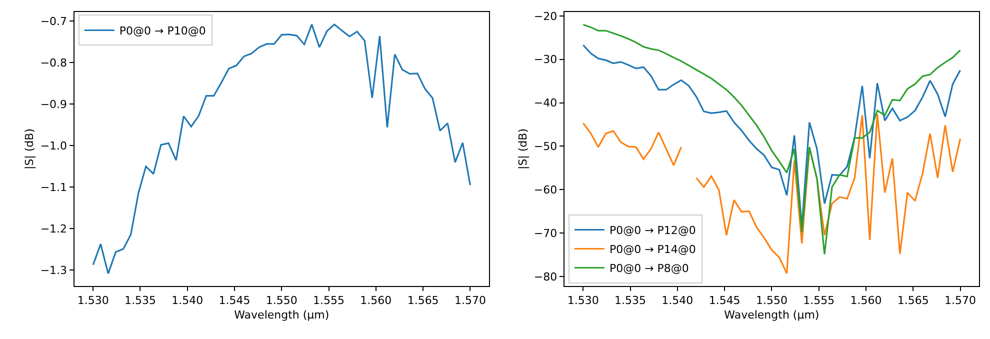  What do you see at coordinates (546, 59) in the screenshot?
I see `y-tick-label: −30` at bounding box center [546, 59].